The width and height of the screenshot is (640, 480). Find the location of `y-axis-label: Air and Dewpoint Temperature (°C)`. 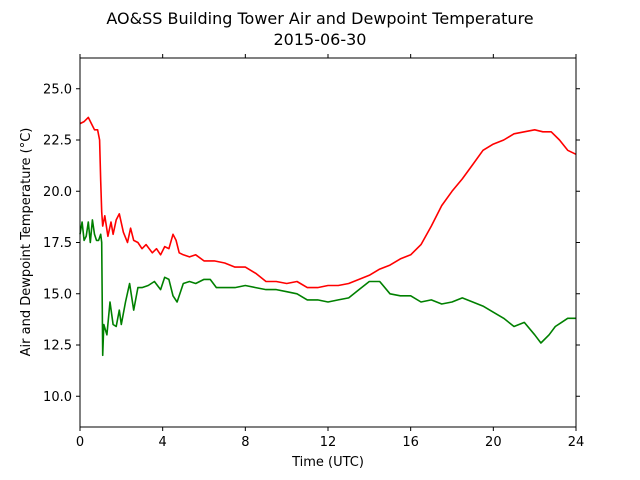

y-axis-label: Air and Dewpoint Temperature (°C) is located at coordinates (26, 242).